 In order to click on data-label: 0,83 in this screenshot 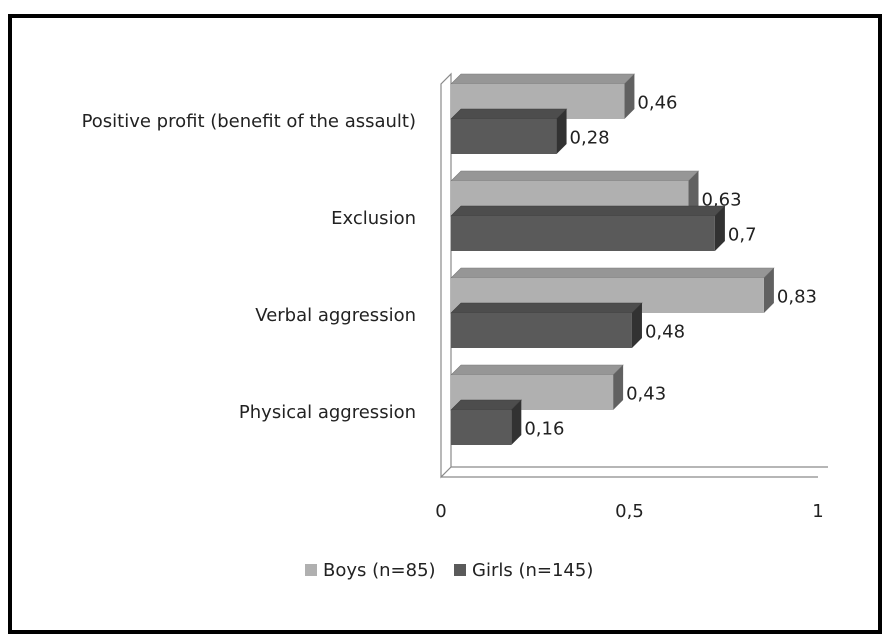, I will do `click(797, 297)`.